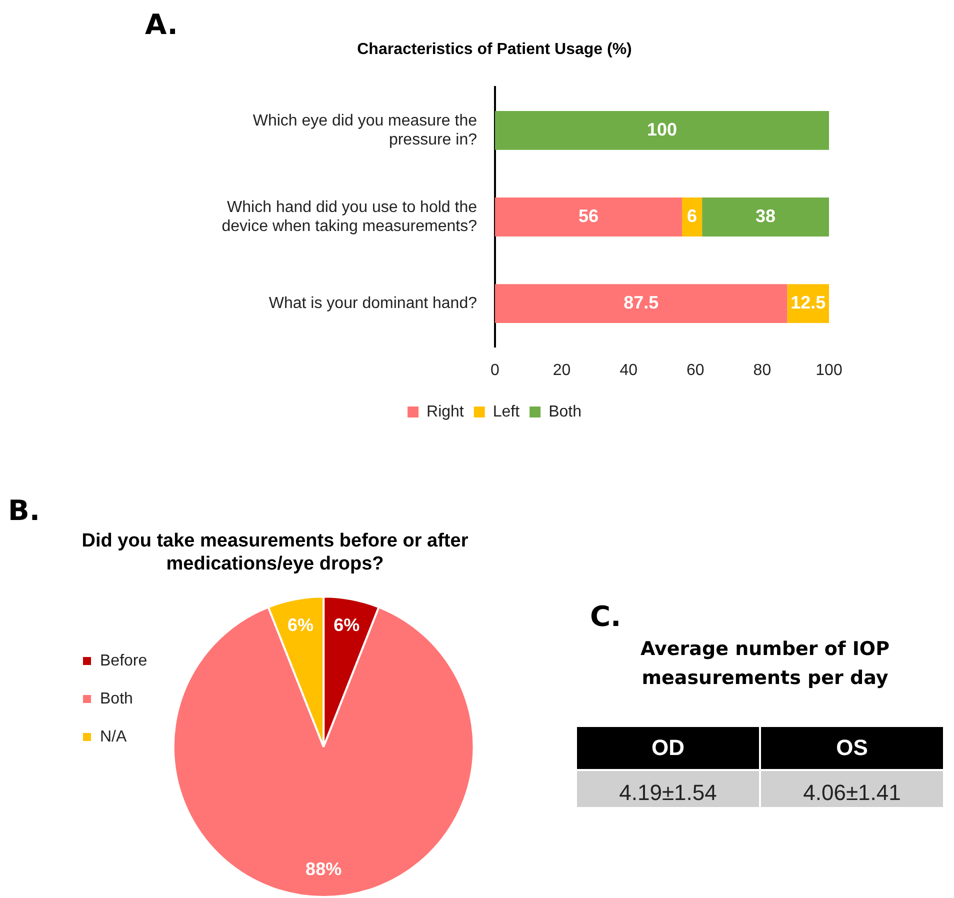 The width and height of the screenshot is (954, 898). I want to click on text: Average number of IOP measurements per day, so click(765, 663).